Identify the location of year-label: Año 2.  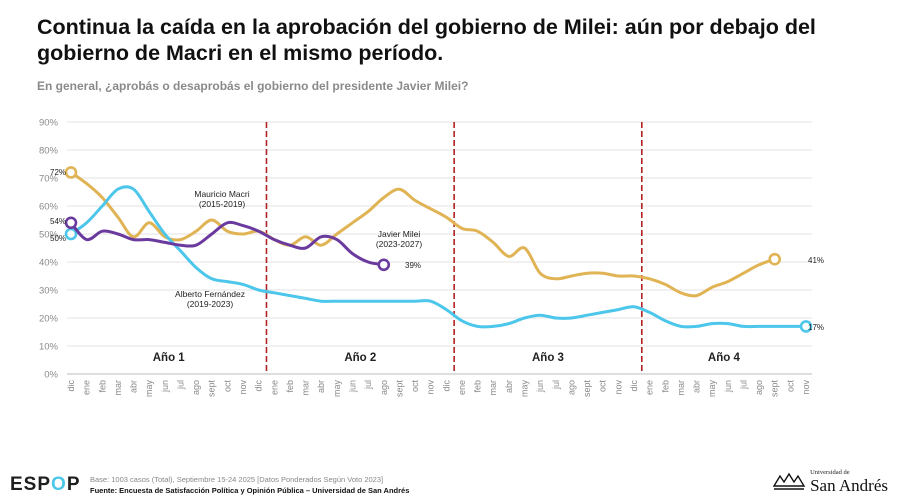
(360, 358).